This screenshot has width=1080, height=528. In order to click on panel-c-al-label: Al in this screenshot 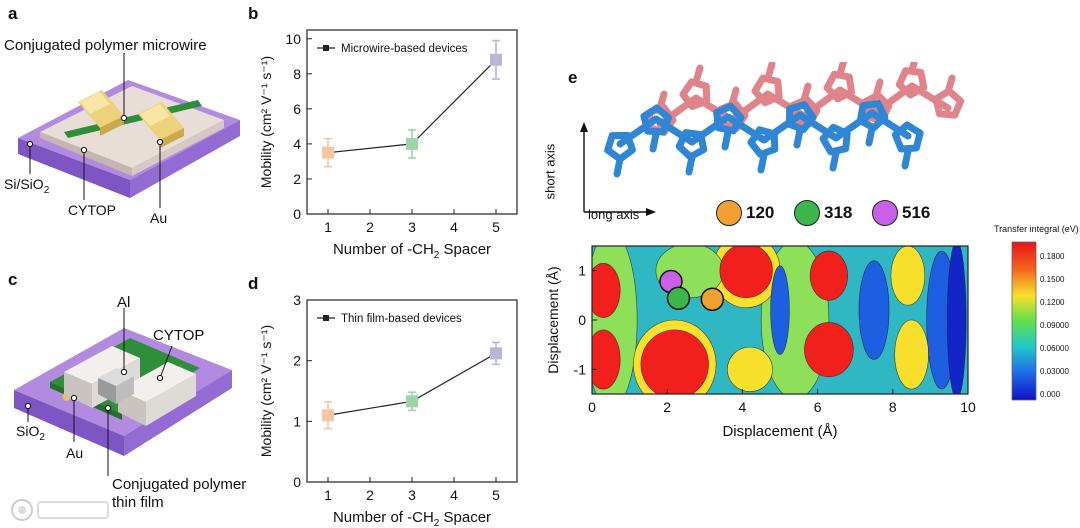, I will do `click(124, 302)`.